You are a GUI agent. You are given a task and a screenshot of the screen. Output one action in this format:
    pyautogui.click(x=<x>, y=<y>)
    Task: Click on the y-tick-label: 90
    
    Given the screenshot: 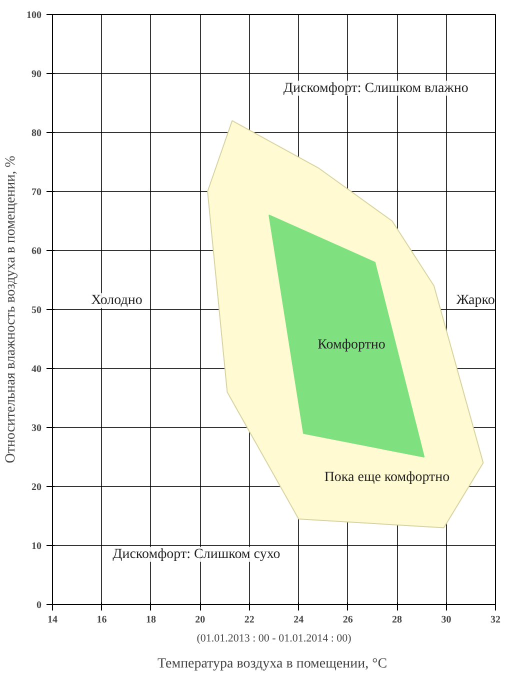 What is the action you would take?
    pyautogui.click(x=37, y=74)
    